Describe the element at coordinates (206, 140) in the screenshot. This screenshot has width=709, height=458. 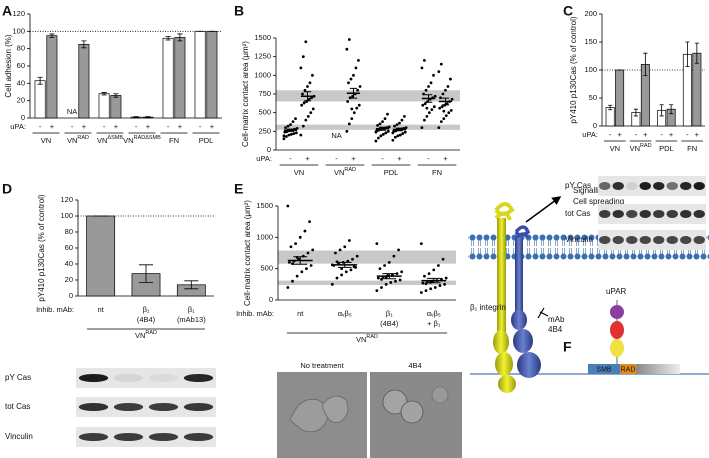
I see `x-tick-label: PDL` at that location.